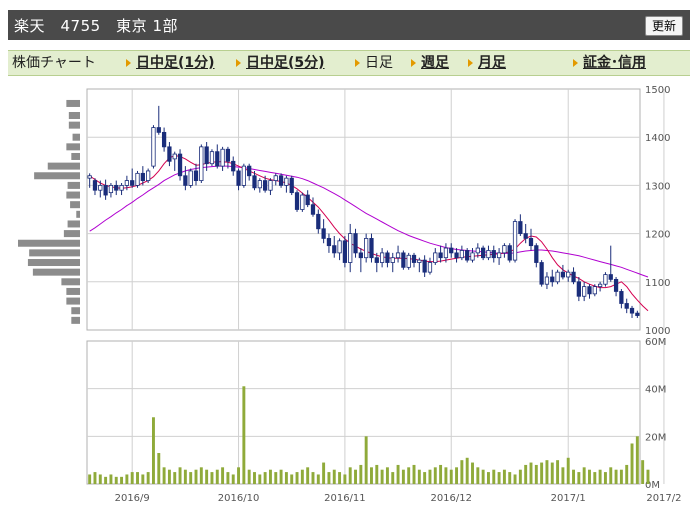 The image size is (700, 523). What do you see at coordinates (175, 63) in the screenshot?
I see `tab-label: 日中足(1分)` at bounding box center [175, 63].